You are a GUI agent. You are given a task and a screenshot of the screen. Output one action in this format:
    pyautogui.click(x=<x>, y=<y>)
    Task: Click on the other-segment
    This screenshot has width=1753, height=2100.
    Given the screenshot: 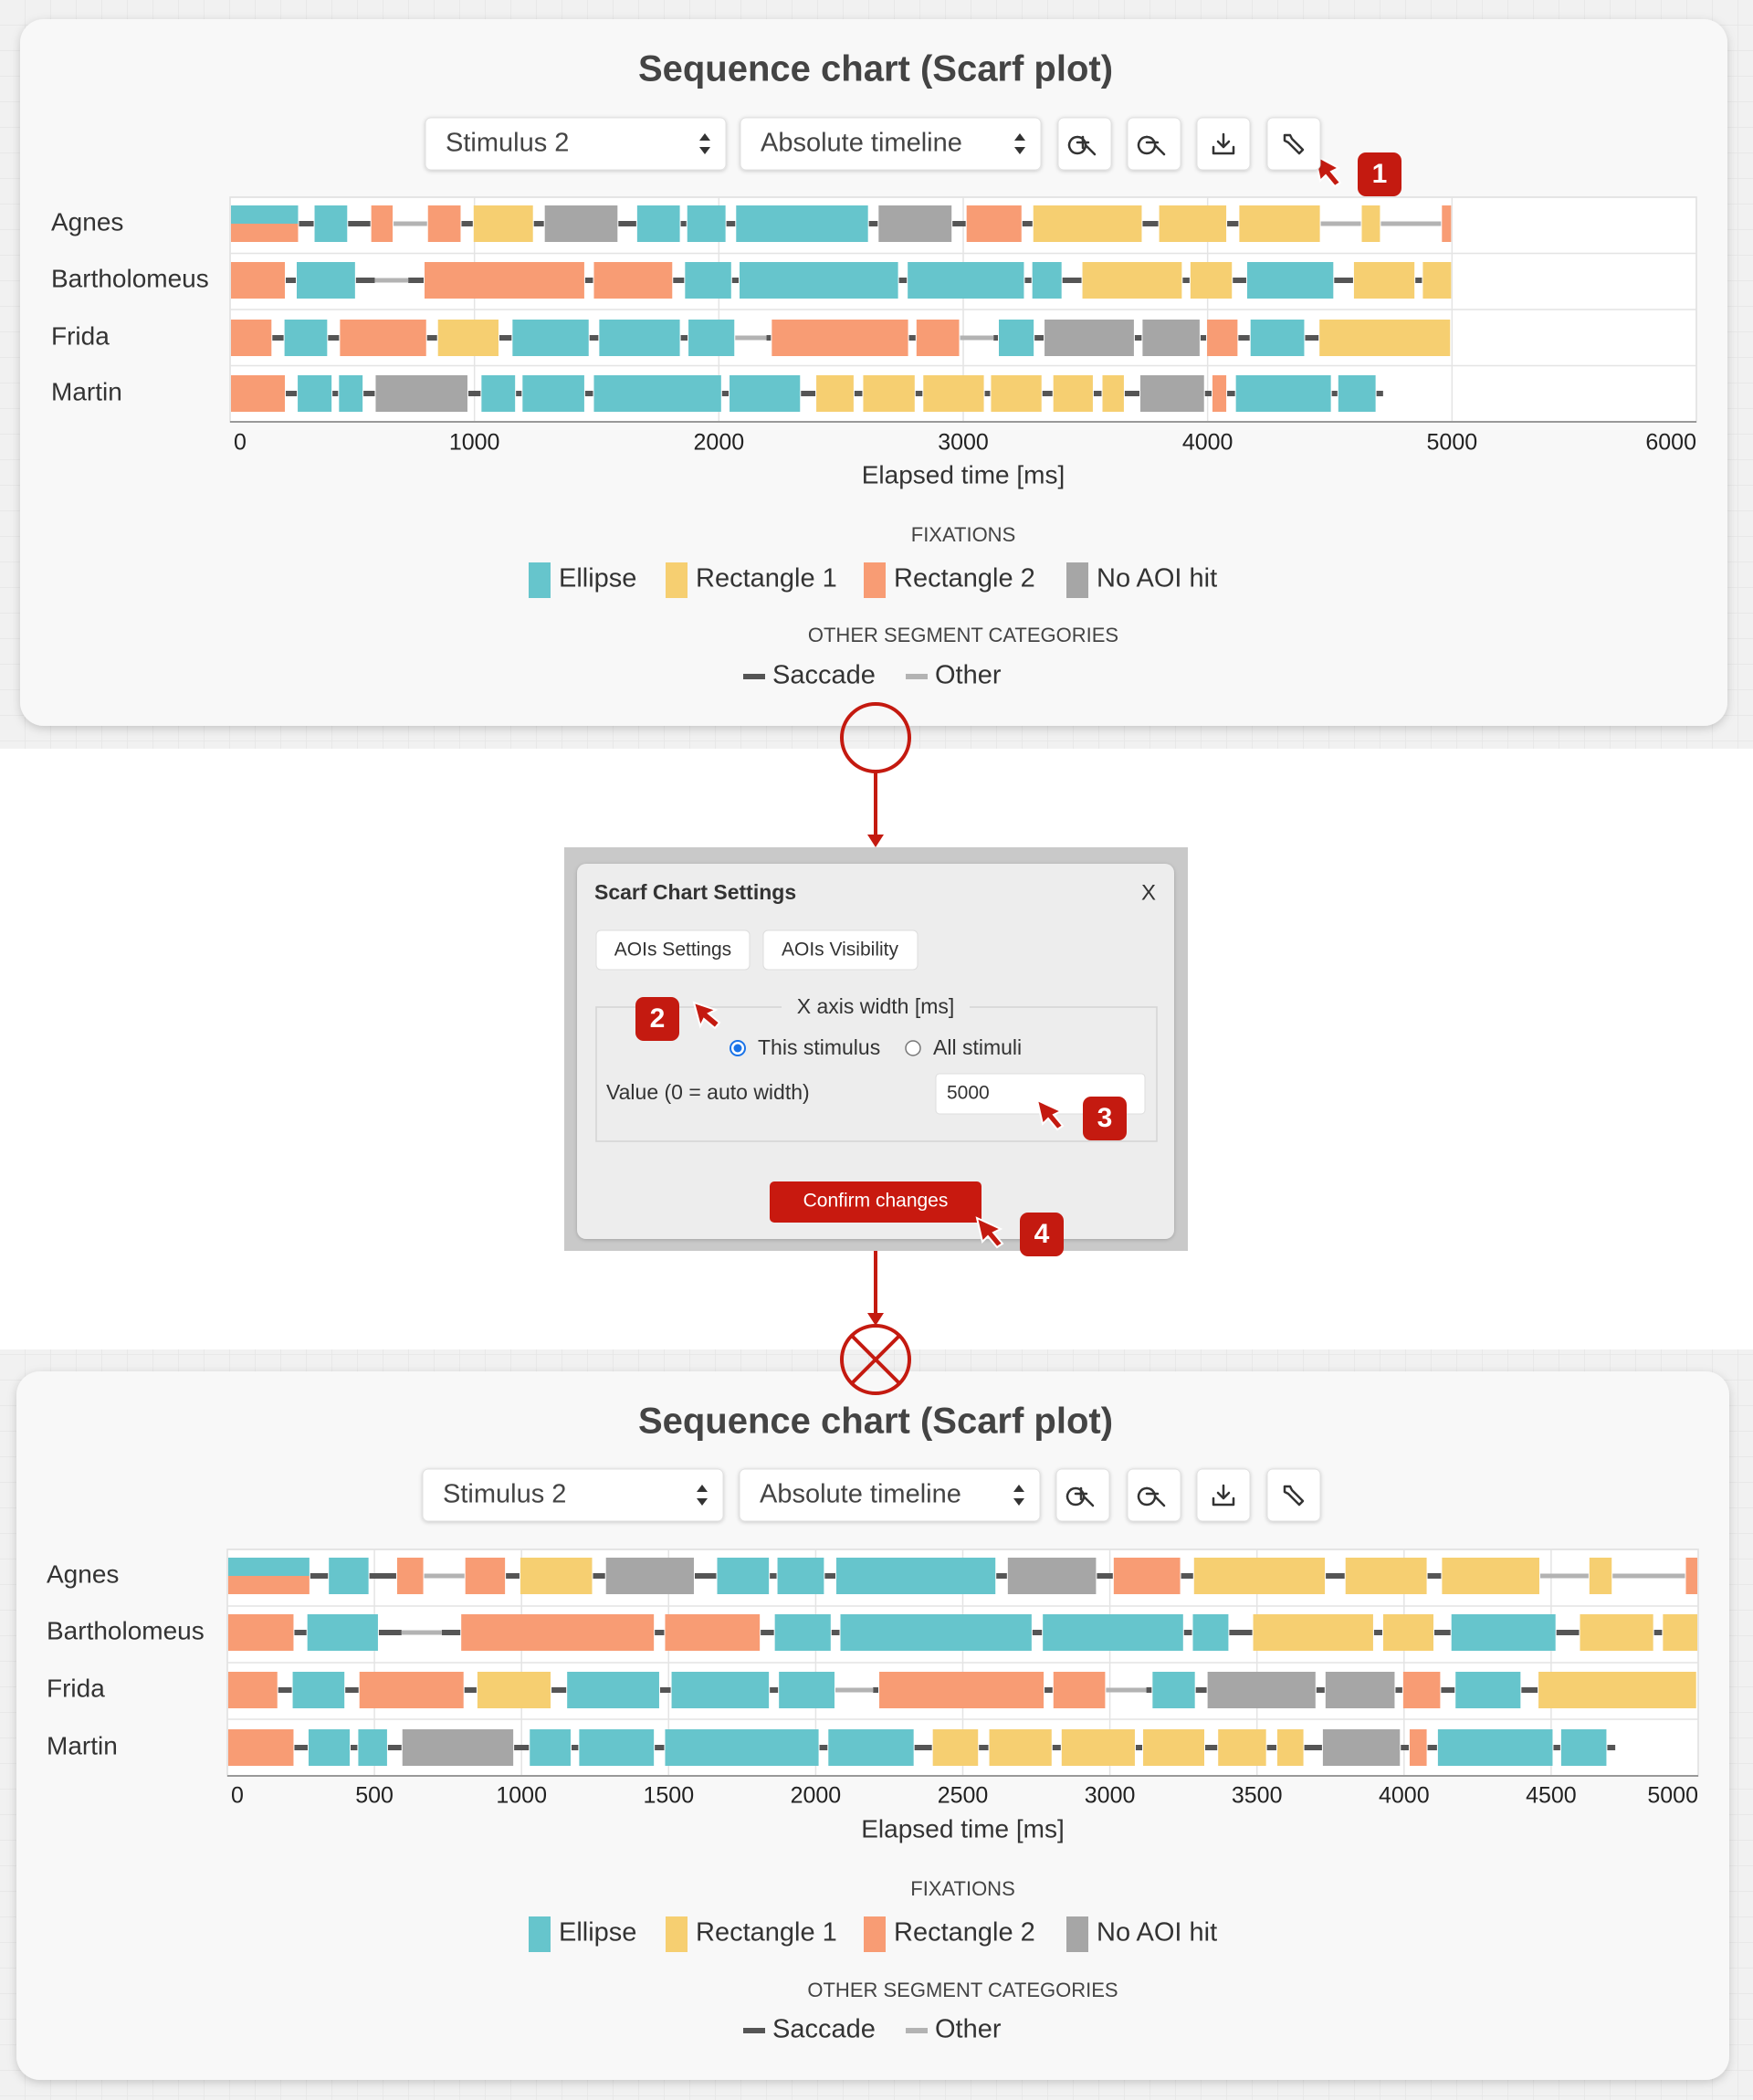 What is the action you would take?
    pyautogui.click(x=1411, y=223)
    